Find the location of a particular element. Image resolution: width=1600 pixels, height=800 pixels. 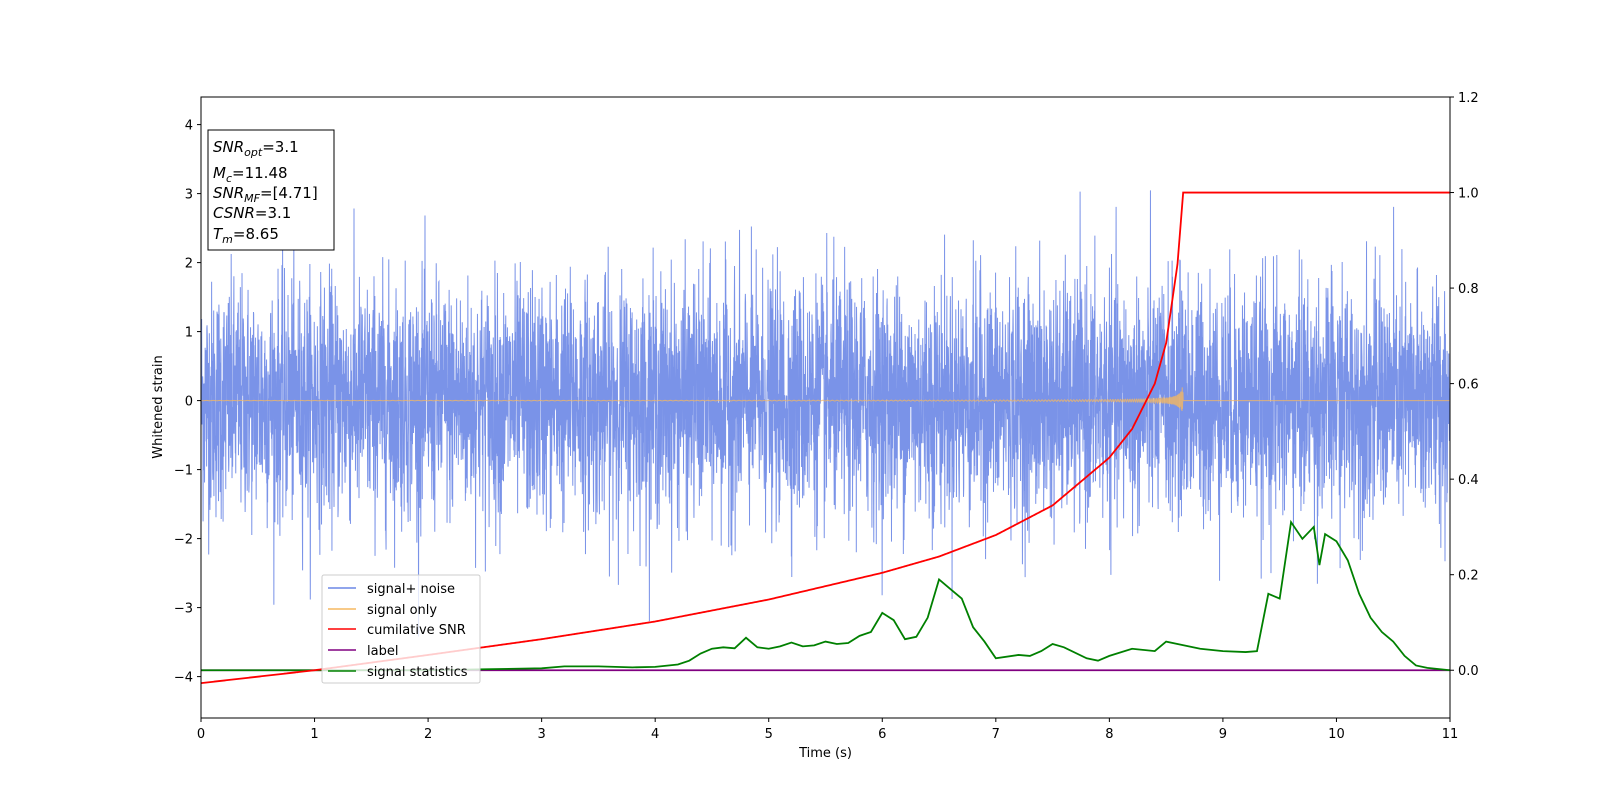

y-tick-label-right: 0.6 is located at coordinates (1468, 385).